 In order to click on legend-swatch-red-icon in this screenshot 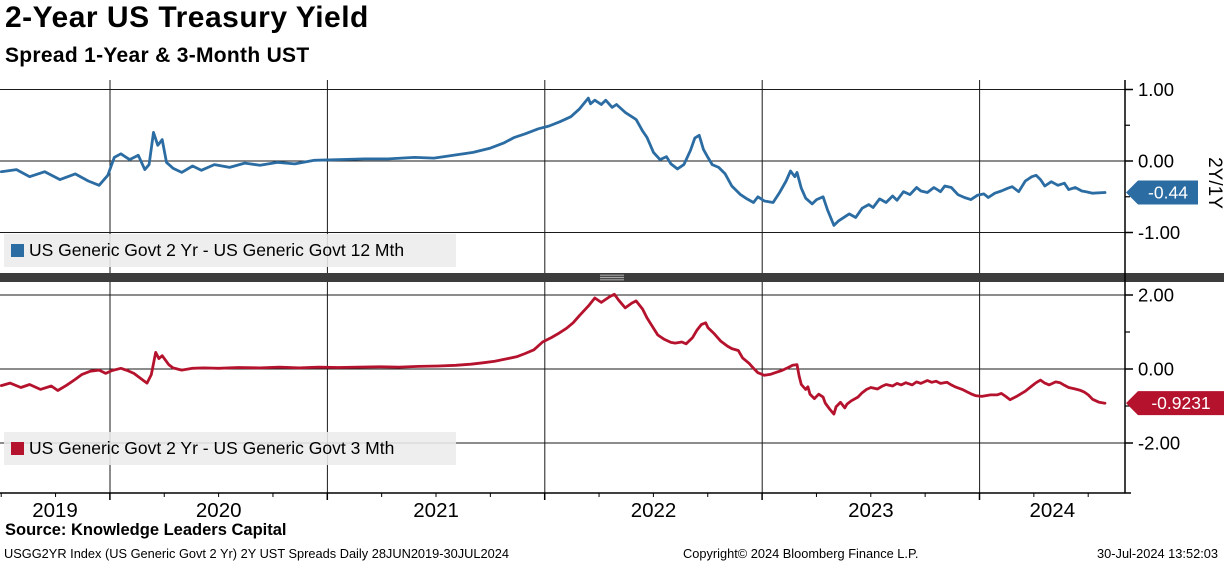, I will do `click(17, 448)`.